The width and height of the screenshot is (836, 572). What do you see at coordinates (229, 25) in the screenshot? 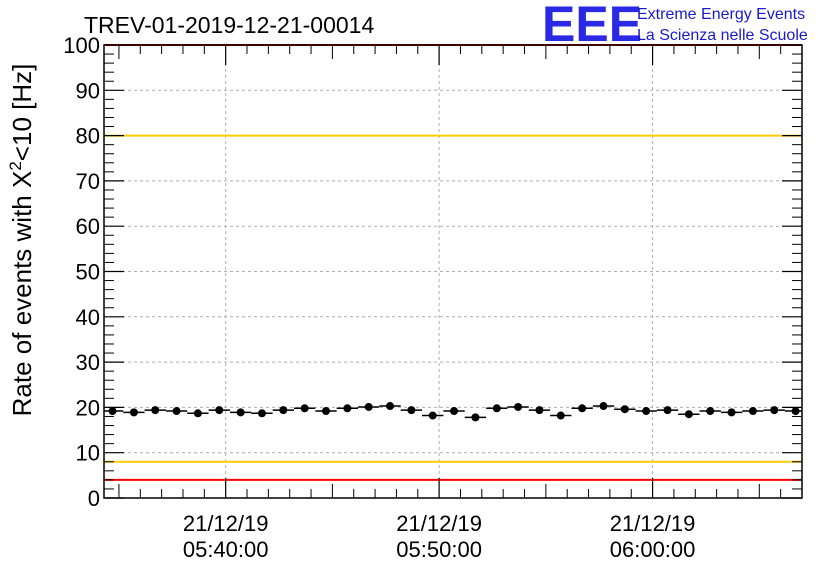
I see `chart-title: TREV-01-2019-12-21-00014` at bounding box center [229, 25].